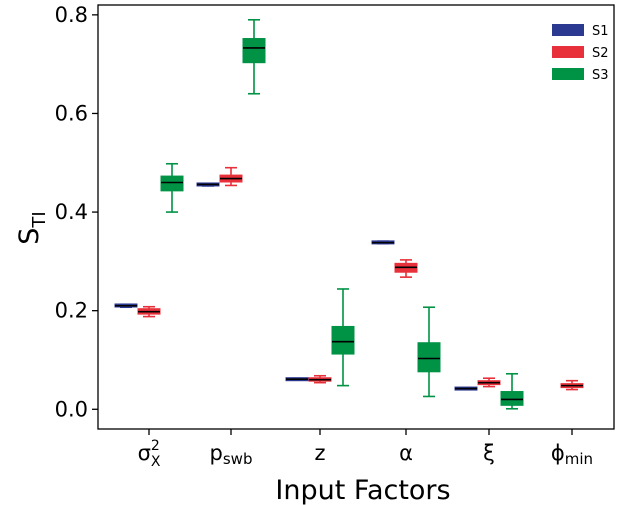  What do you see at coordinates (144, 453) in the screenshot?
I see `x-tick-label-main: σ` at bounding box center [144, 453].